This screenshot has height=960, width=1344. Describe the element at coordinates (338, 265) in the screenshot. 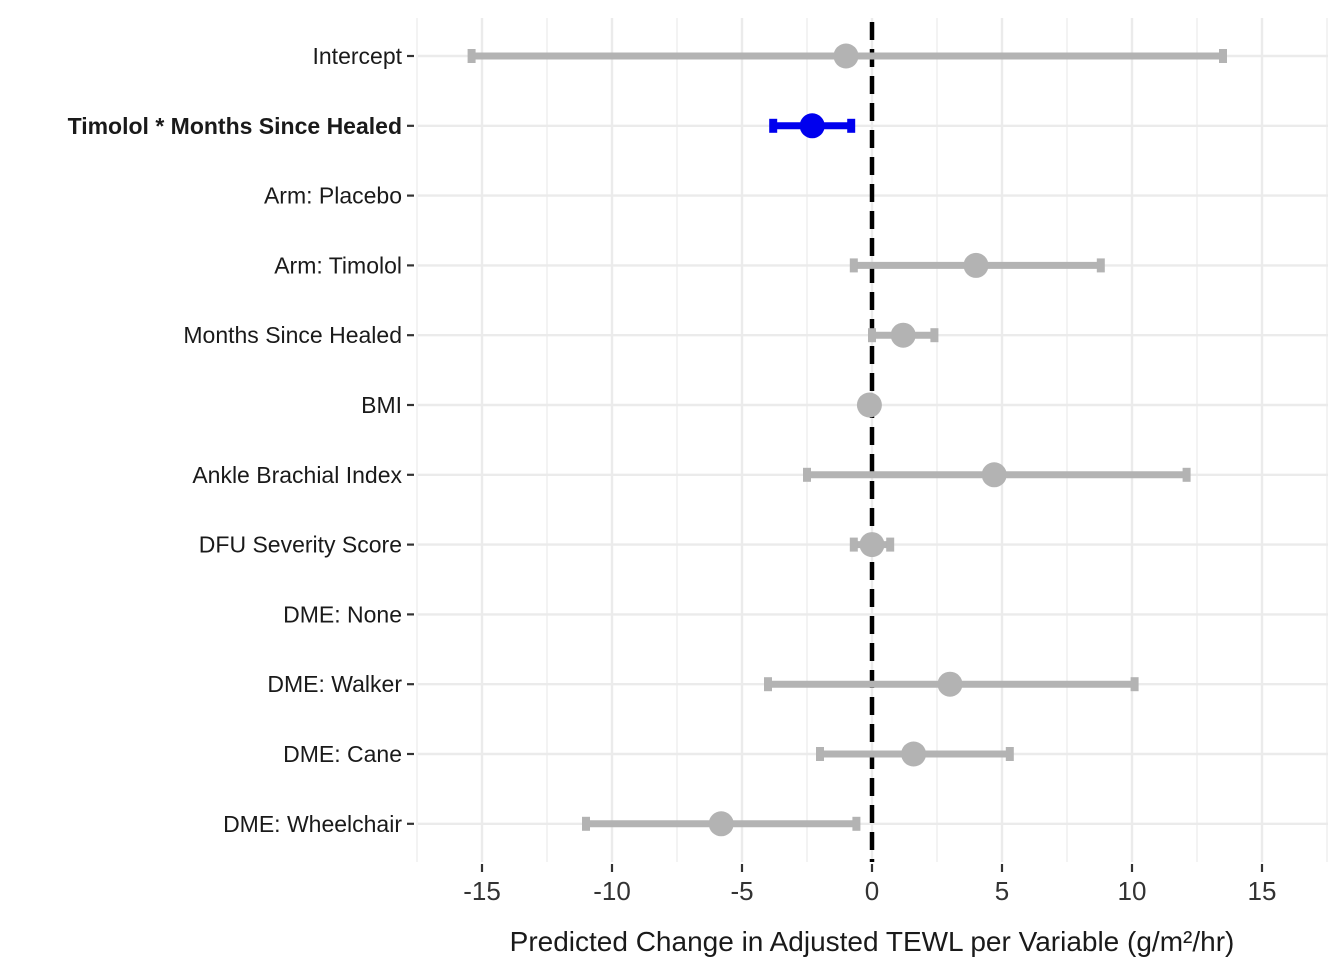

I see `y-axis-label: Arm: Timolol` at that location.